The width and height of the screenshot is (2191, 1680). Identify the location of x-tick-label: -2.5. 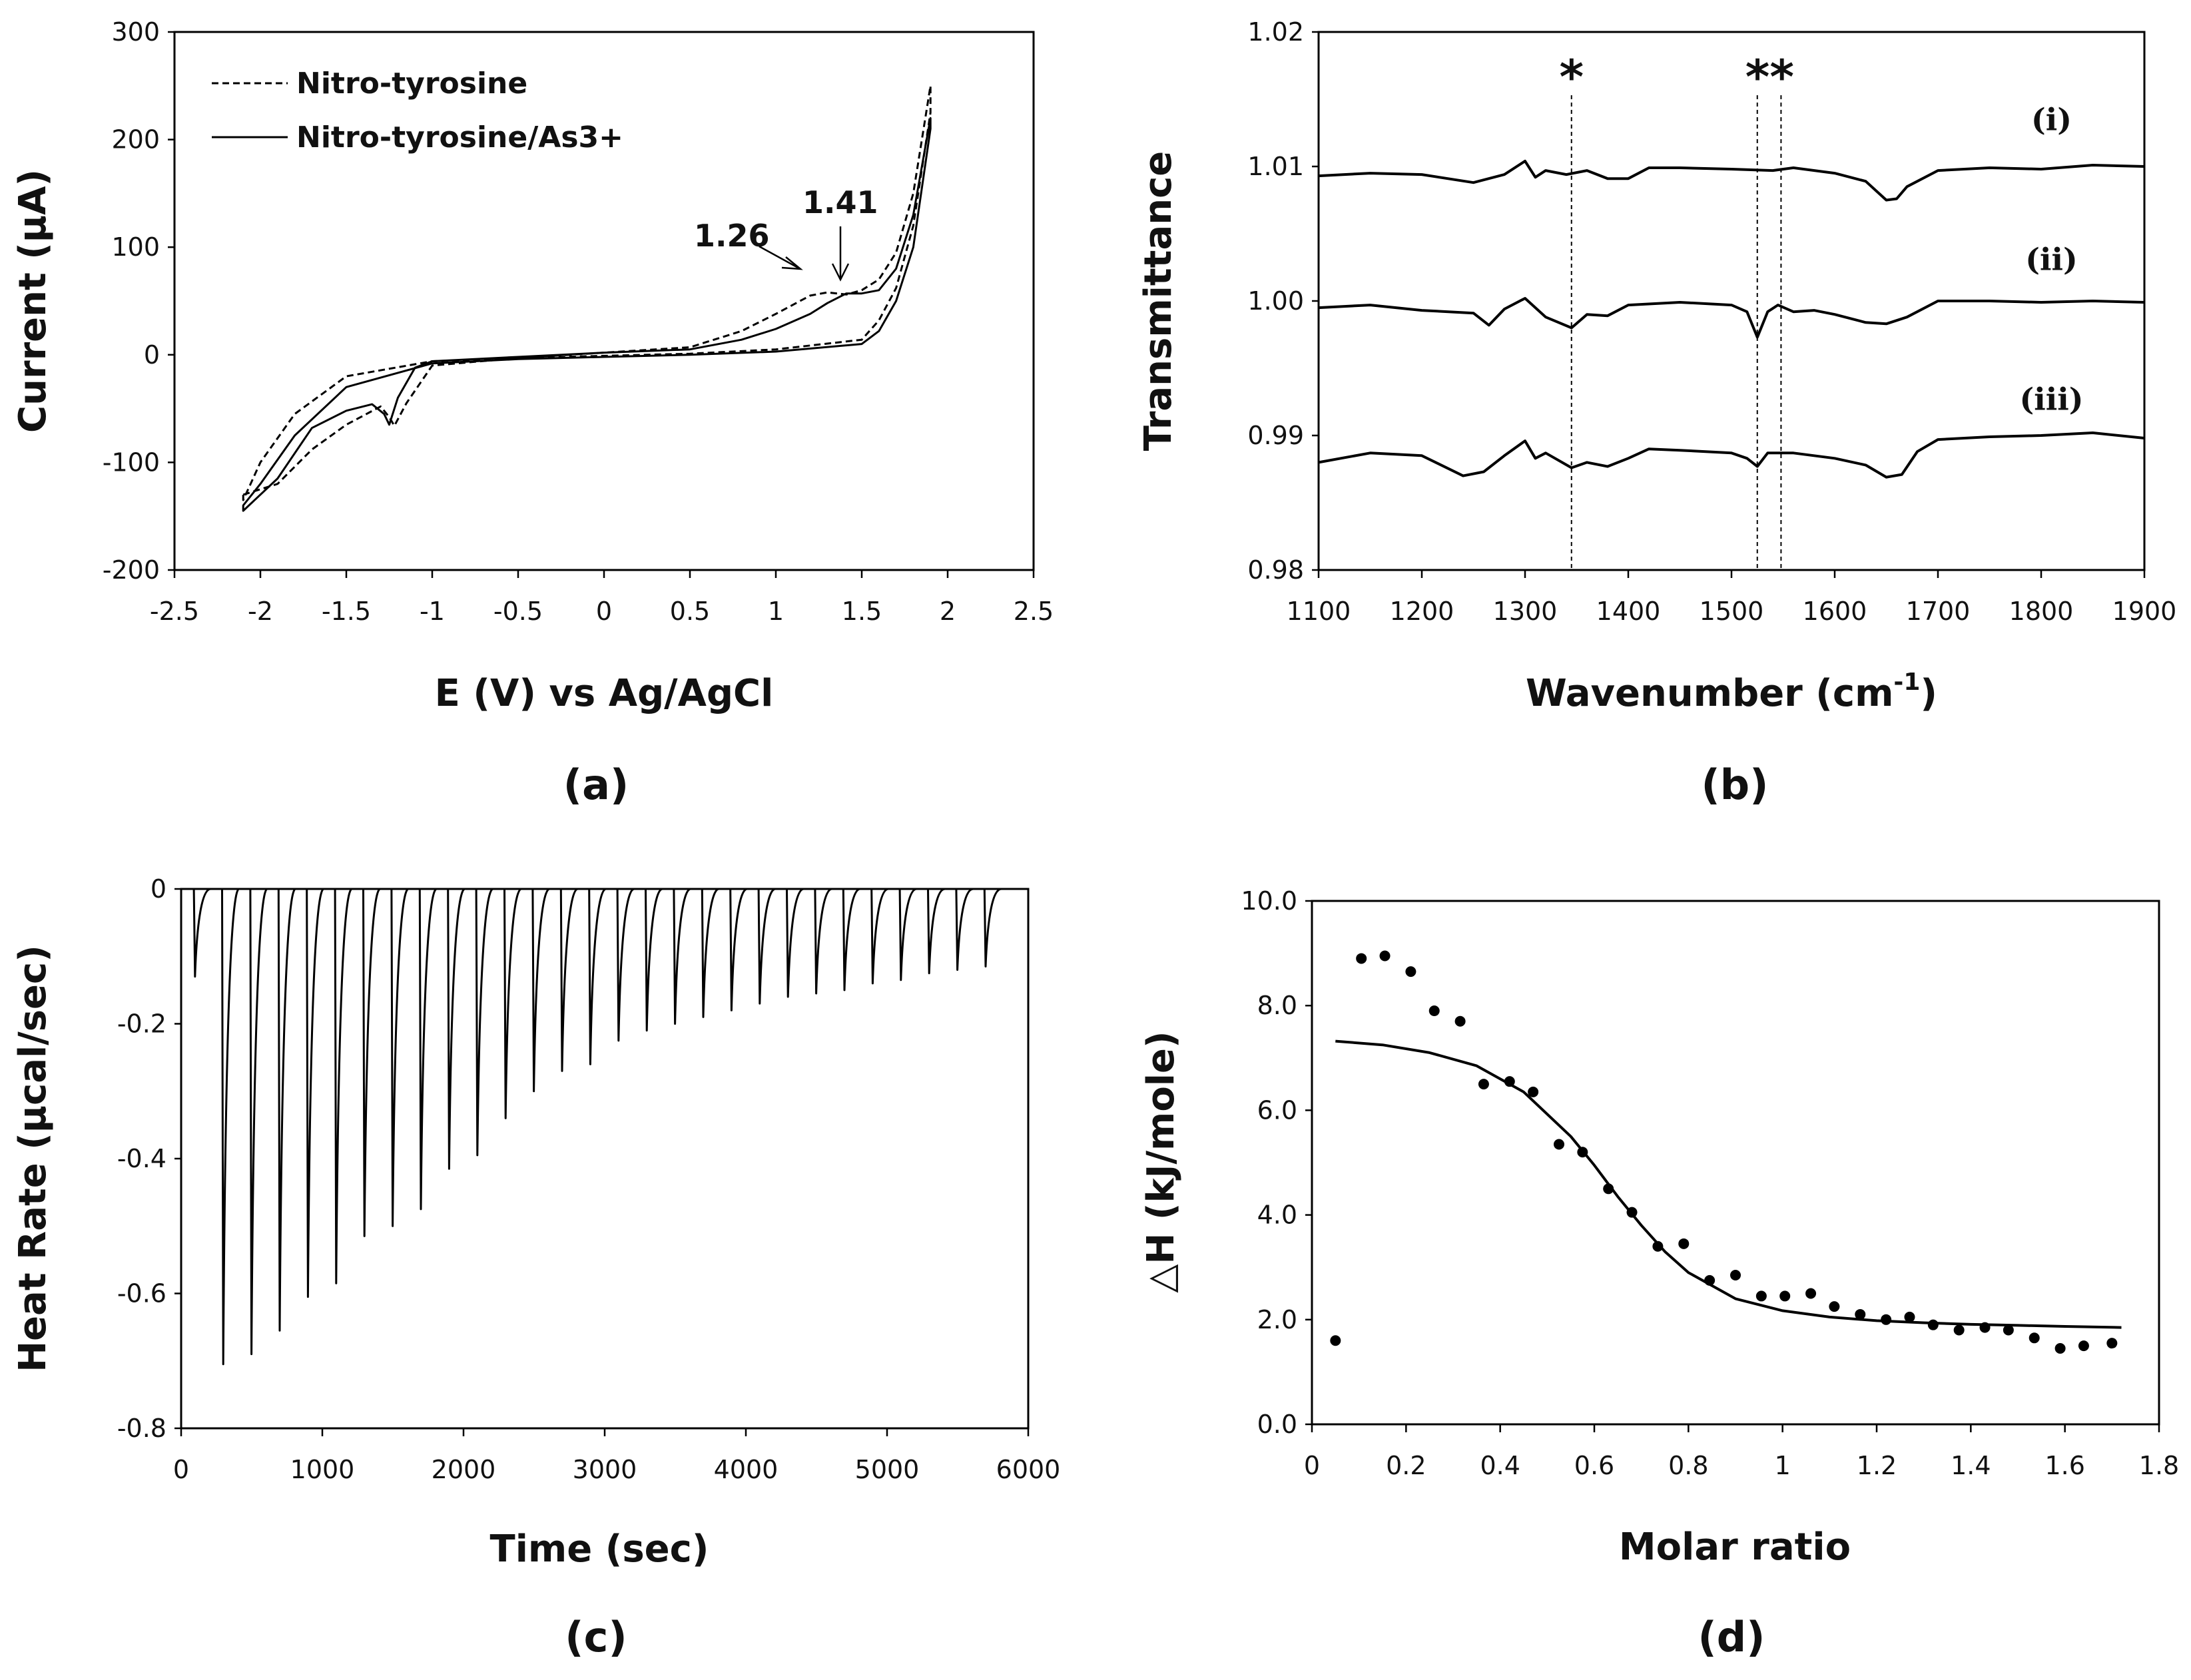
(174, 611).